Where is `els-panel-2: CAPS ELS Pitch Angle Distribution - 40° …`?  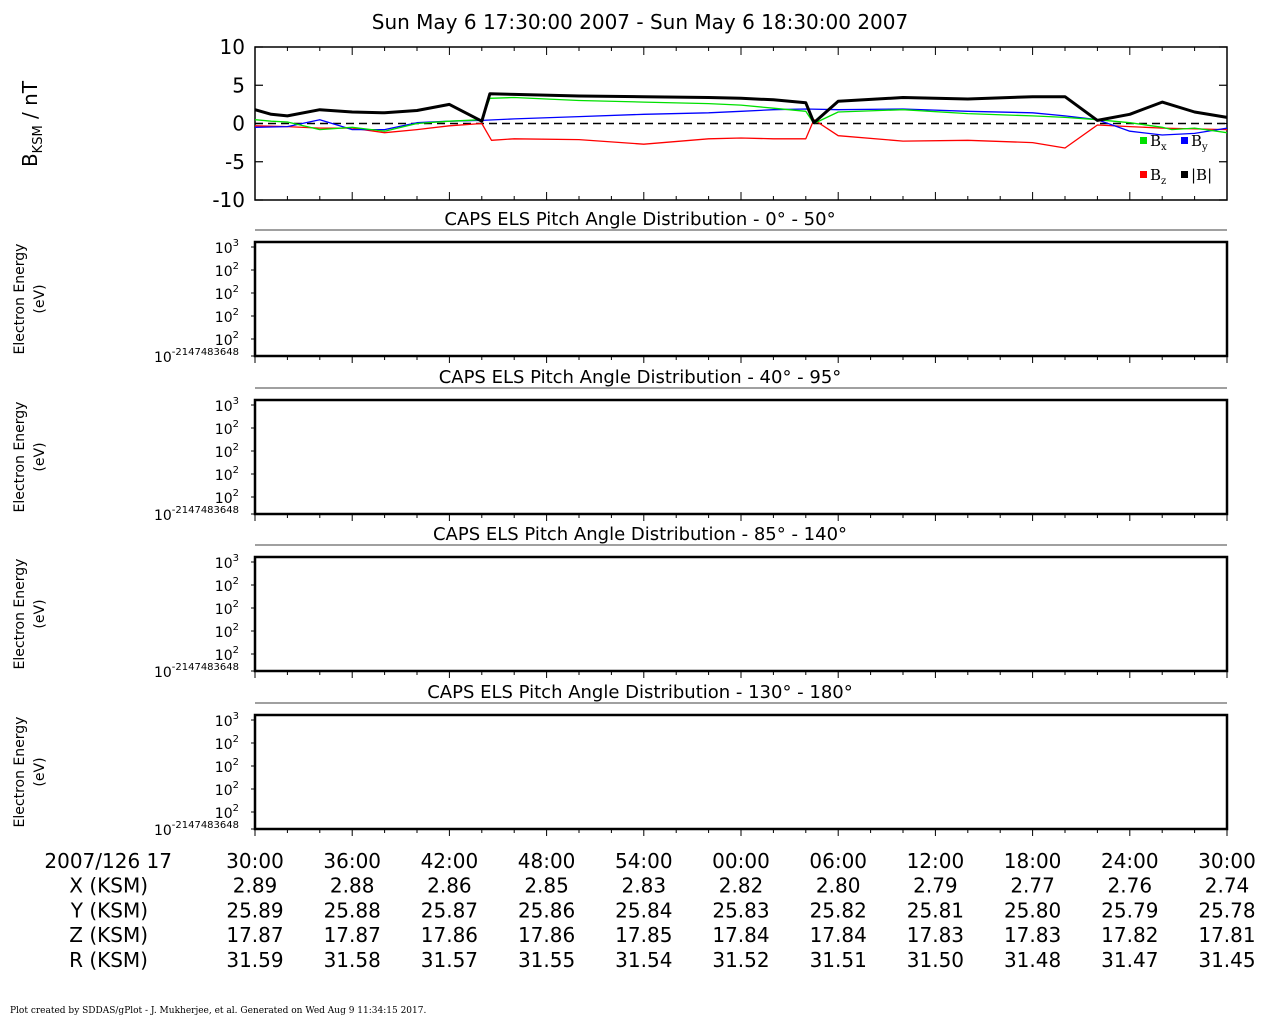
els-panel-2: CAPS ELS Pitch Angle Distribution - 40° … is located at coordinates (620, 445).